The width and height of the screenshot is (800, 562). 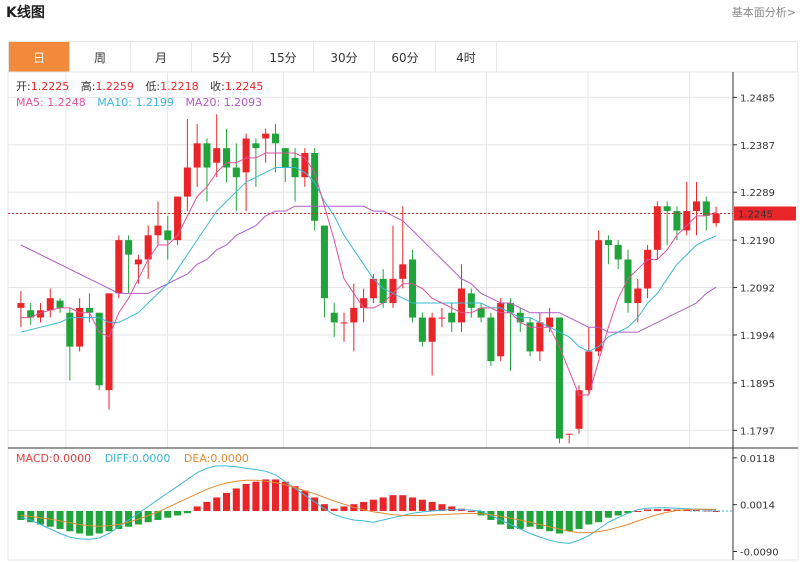 What do you see at coordinates (756, 506) in the screenshot?
I see `macd-axis: 0.0118 0.0014 -0.0090` at bounding box center [756, 506].